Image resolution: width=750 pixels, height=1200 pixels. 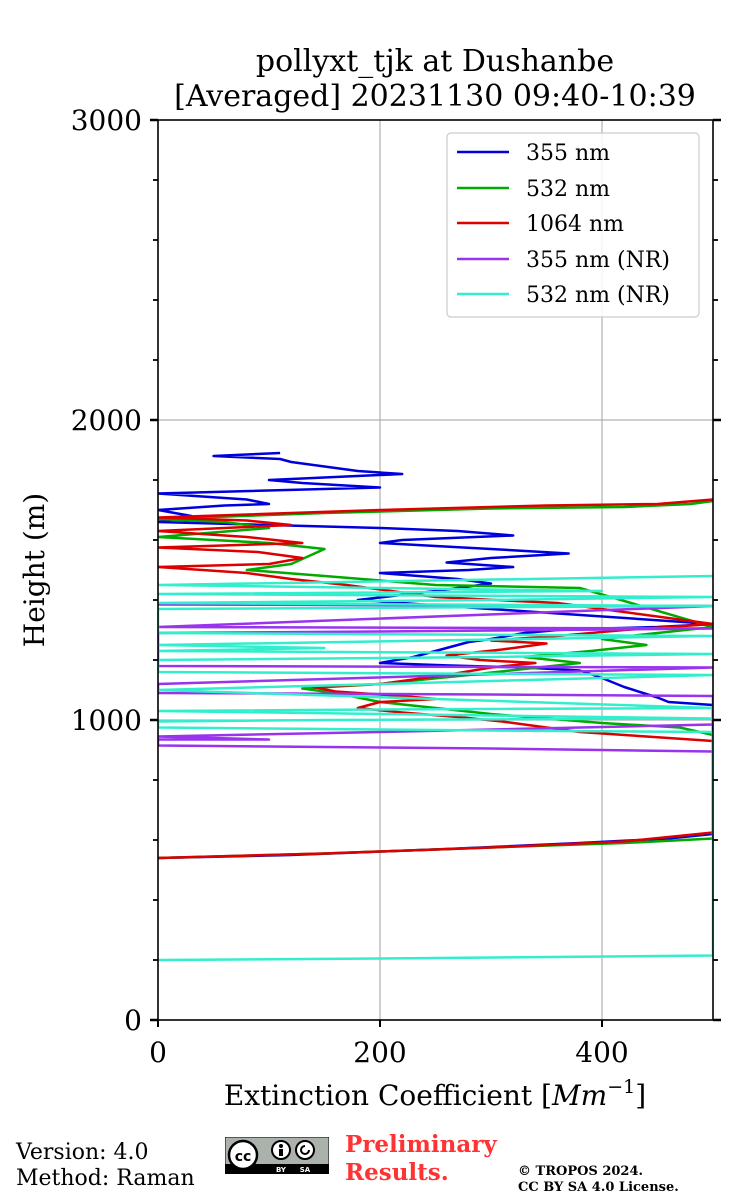 I want to click on y-tick-label-2000: 2000, so click(x=106, y=420).